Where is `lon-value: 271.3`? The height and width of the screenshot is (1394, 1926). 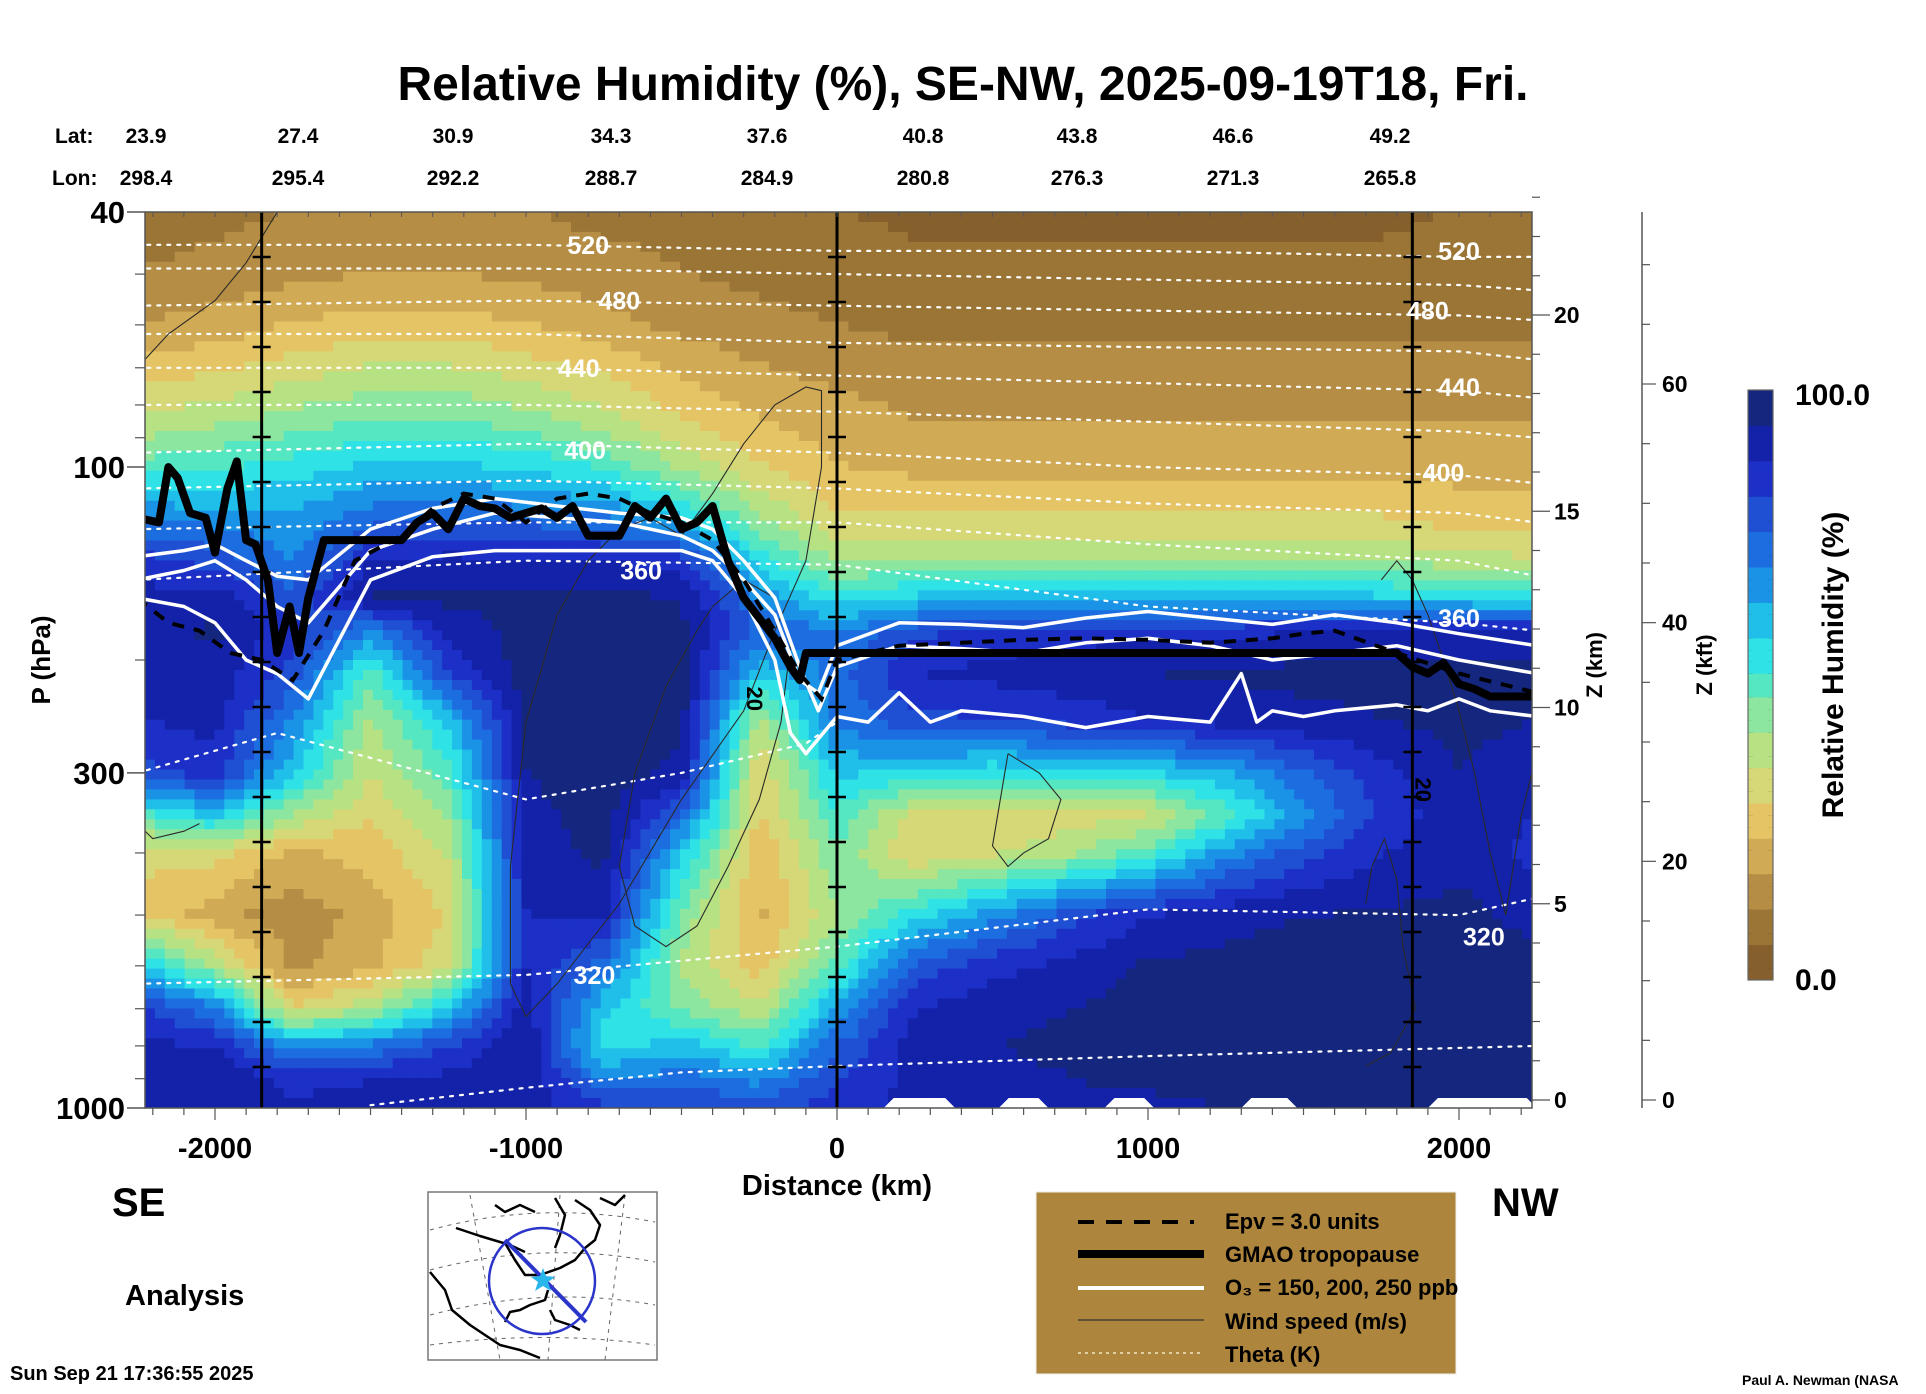
lon-value: 271.3 is located at coordinates (1233, 178).